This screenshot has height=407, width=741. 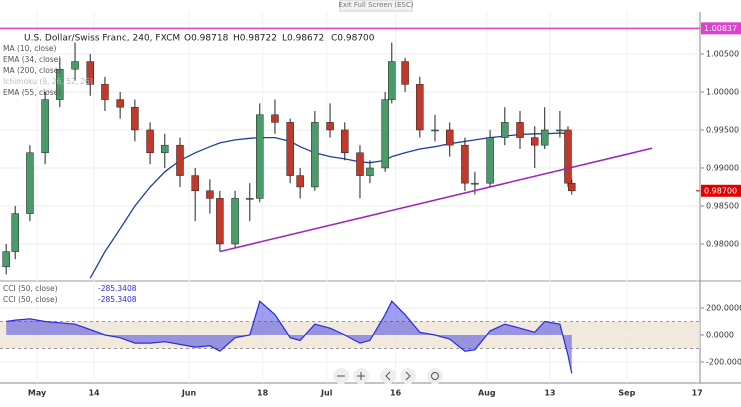 I want to click on exit-button, so click(x=376, y=6).